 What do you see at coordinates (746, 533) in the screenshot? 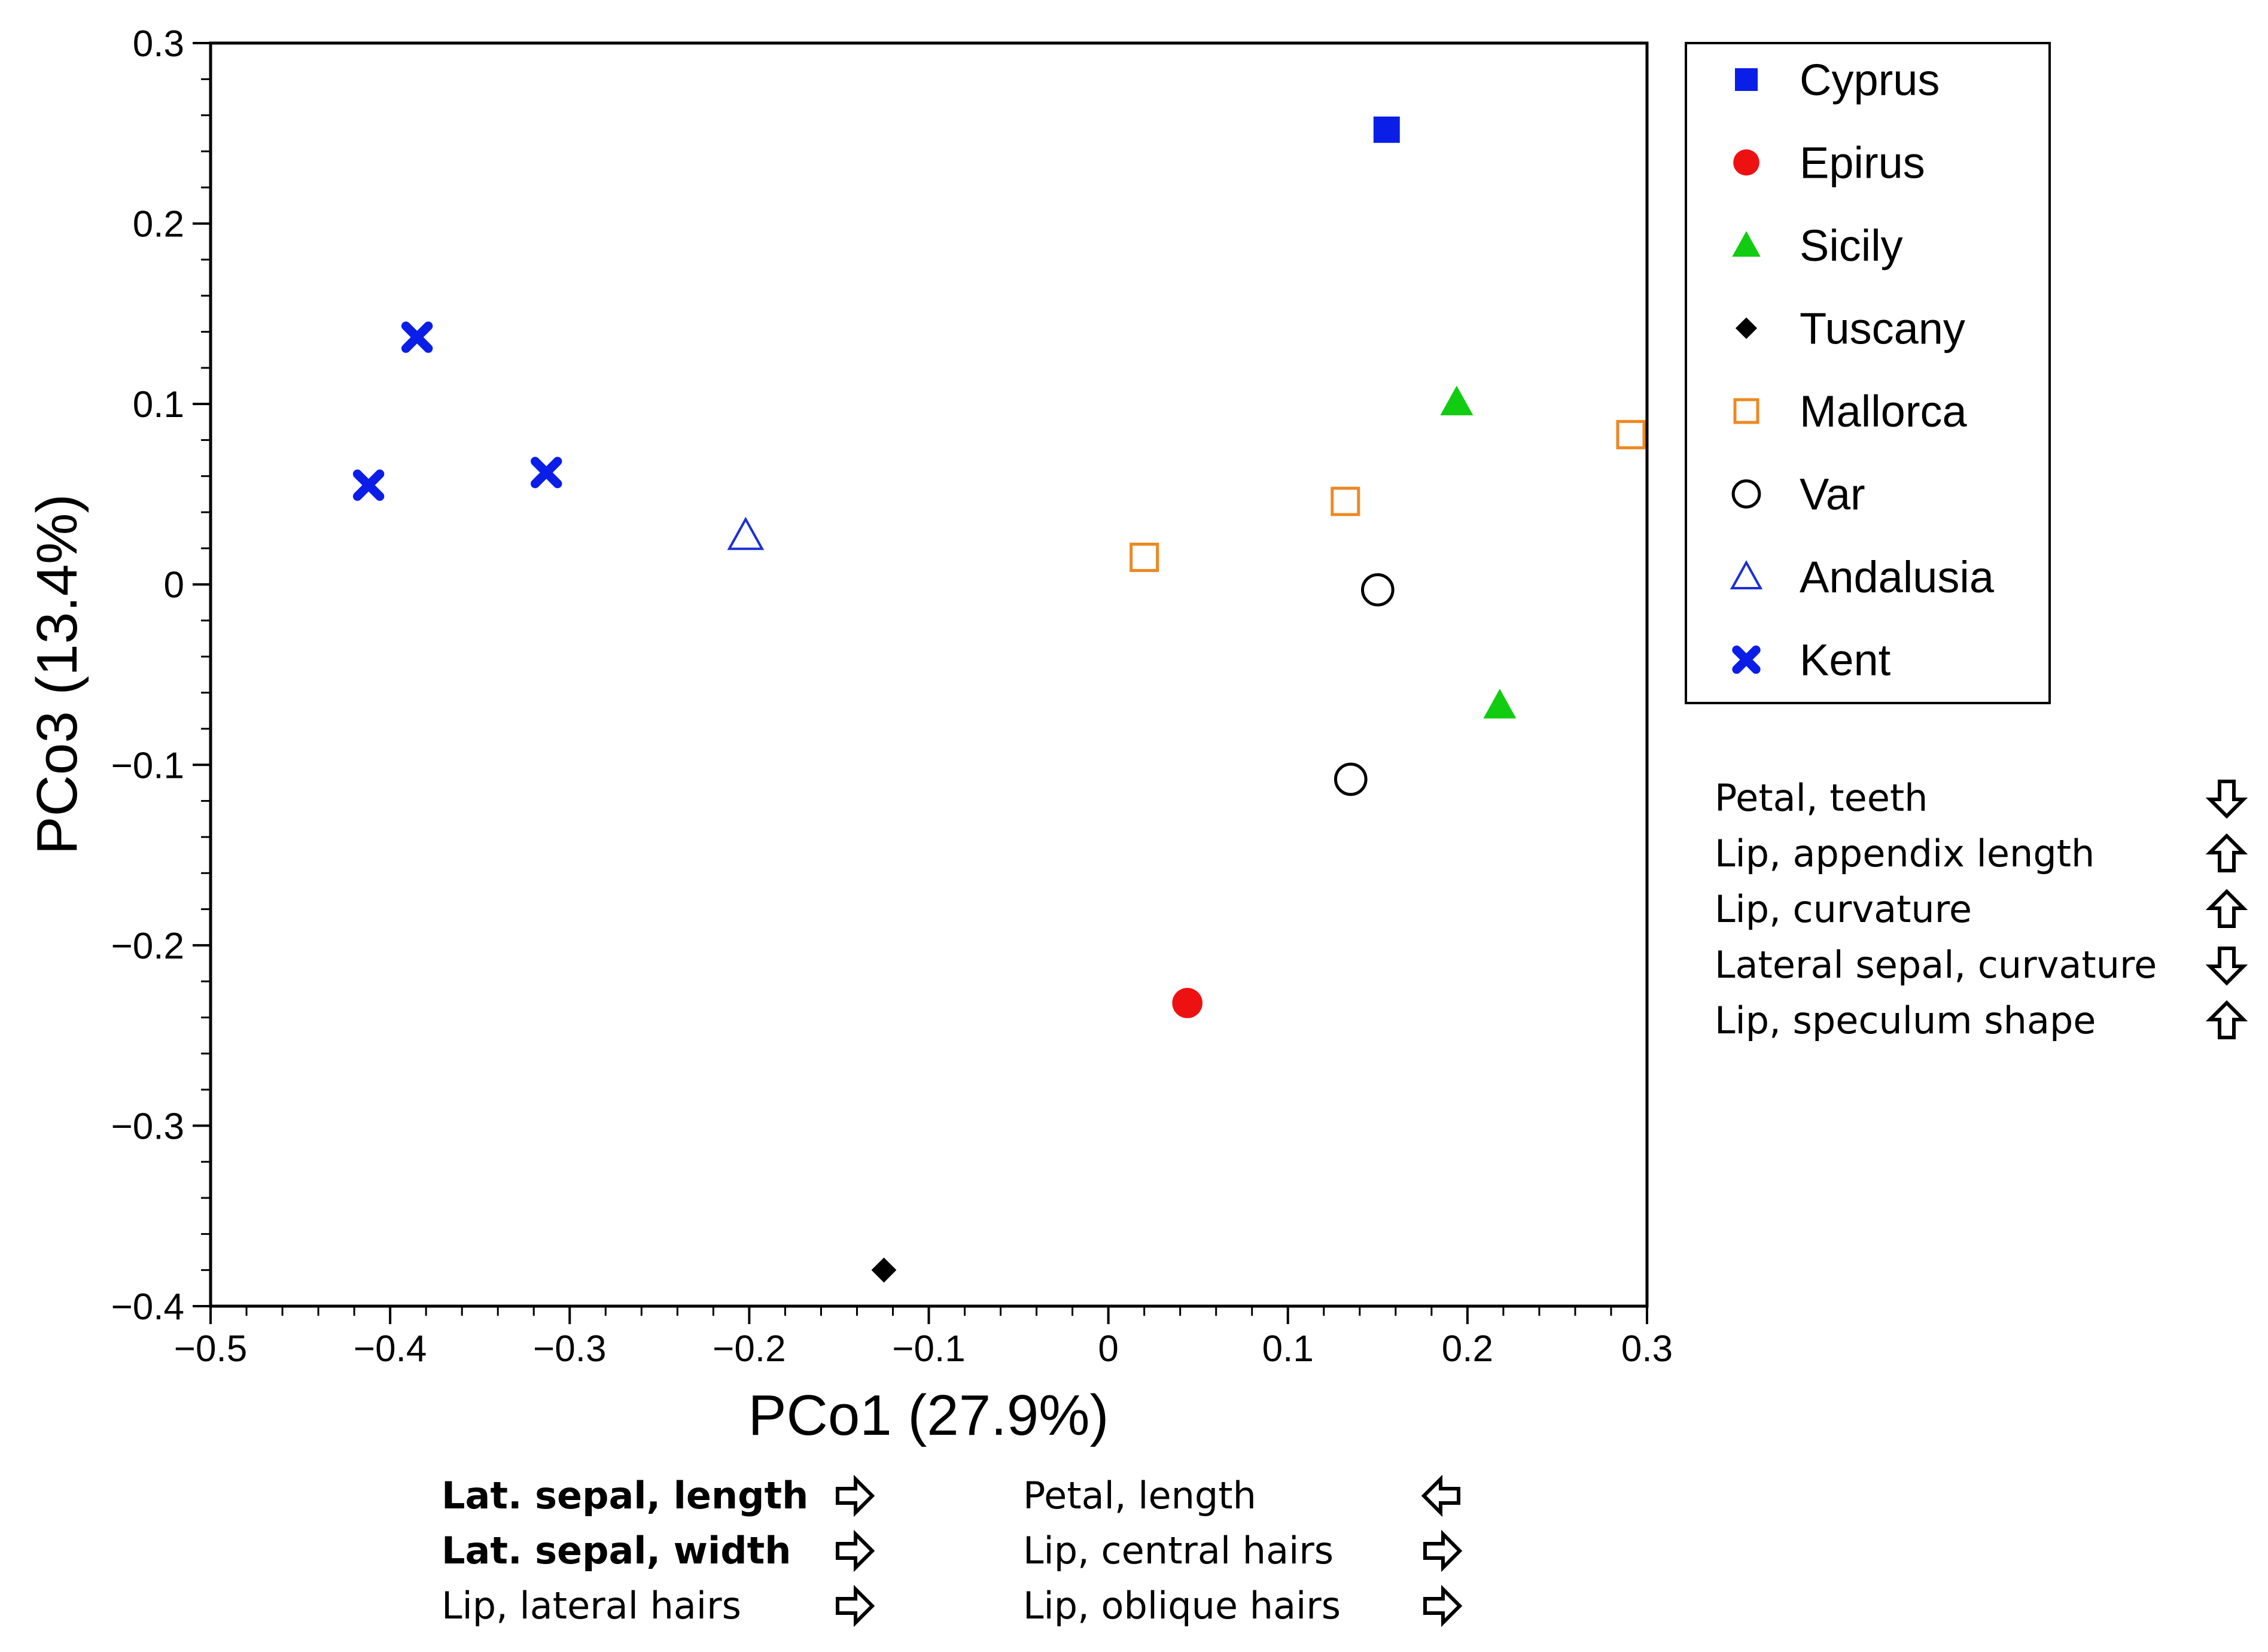
I see `point-andalusia` at bounding box center [746, 533].